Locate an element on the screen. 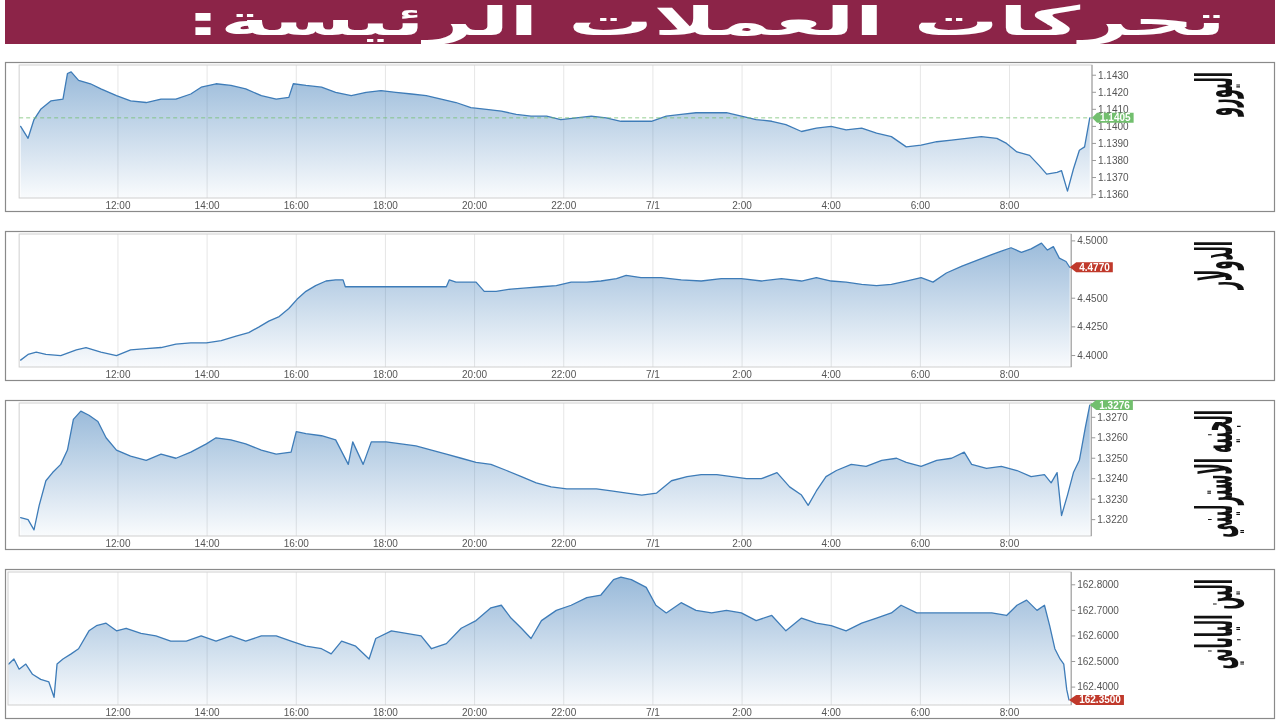 This screenshot has width=1280, height=720. y-tick-label: 162.8000 is located at coordinates (1098, 585).